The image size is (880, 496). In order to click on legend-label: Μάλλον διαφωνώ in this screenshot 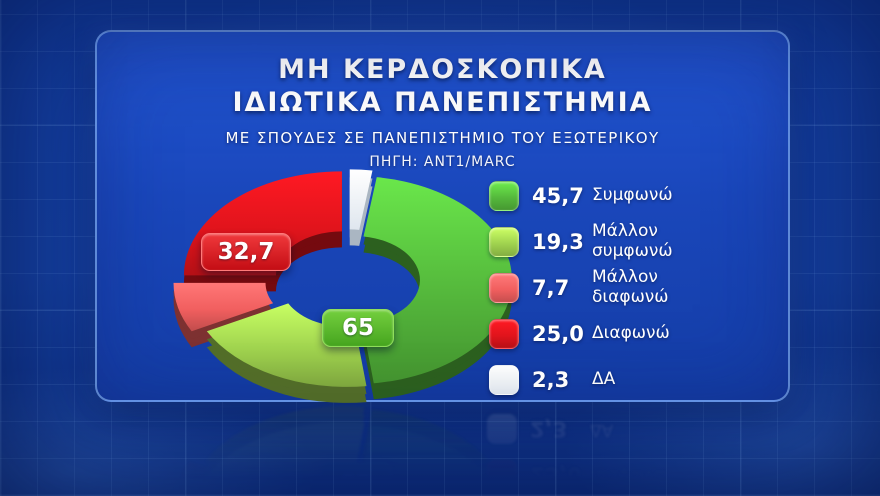, I will do `click(630, 287)`.